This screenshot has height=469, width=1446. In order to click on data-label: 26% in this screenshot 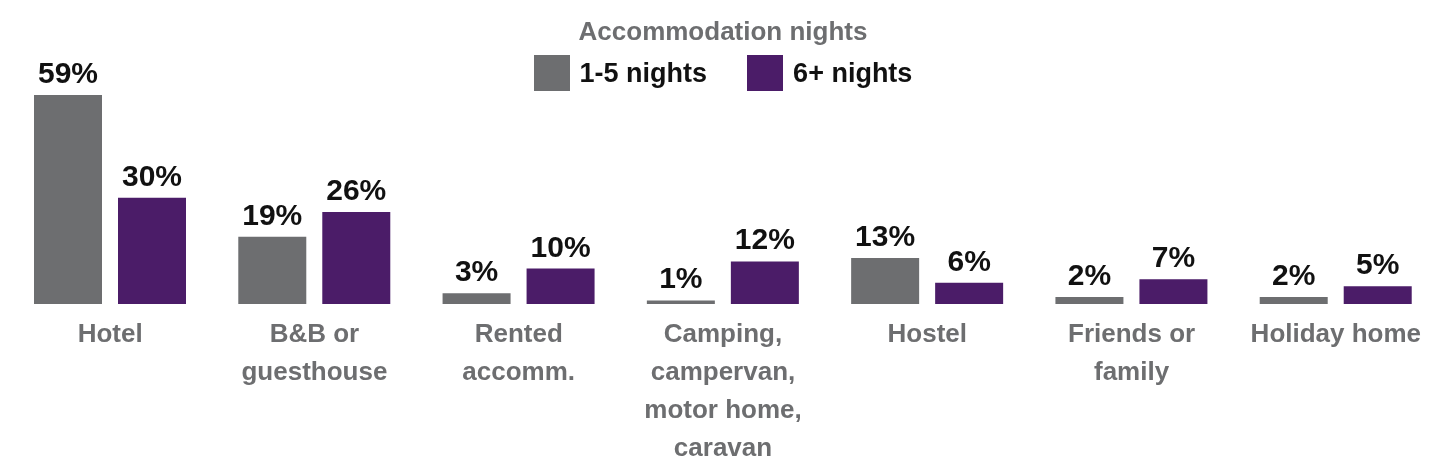, I will do `click(356, 189)`.